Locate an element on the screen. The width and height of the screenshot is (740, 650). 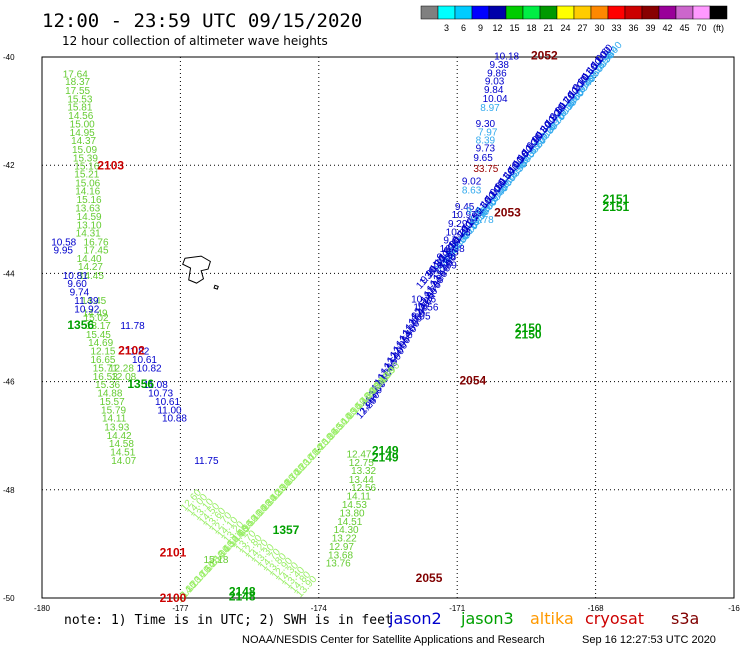
wave-height-value: 12.15 is located at coordinates (102, 352).